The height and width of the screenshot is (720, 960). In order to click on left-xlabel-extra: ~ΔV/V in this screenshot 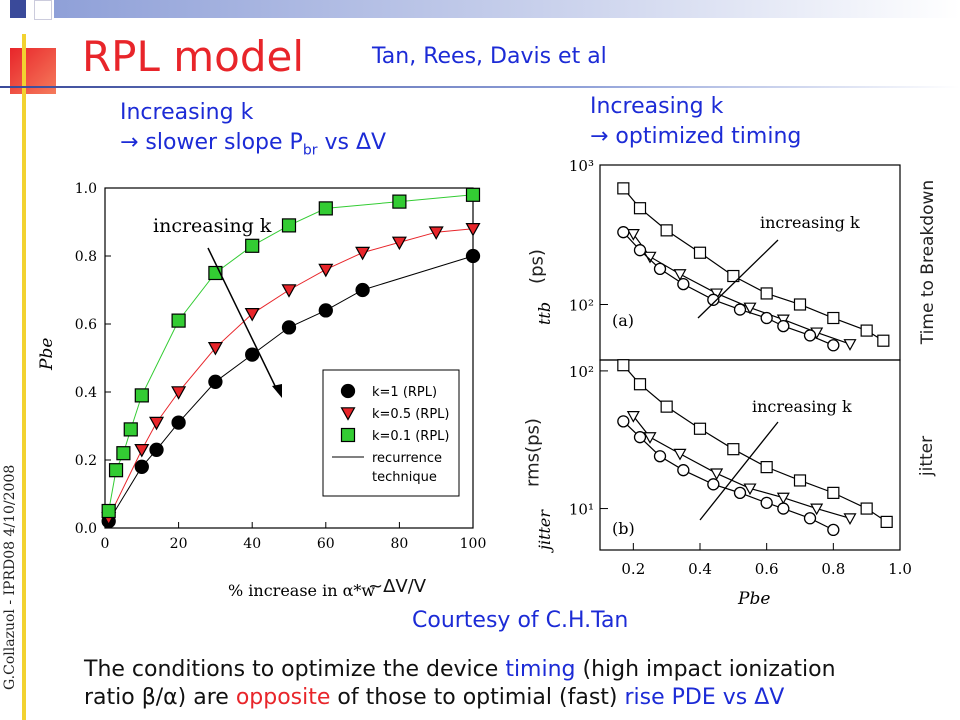, I will do `click(397, 586)`.